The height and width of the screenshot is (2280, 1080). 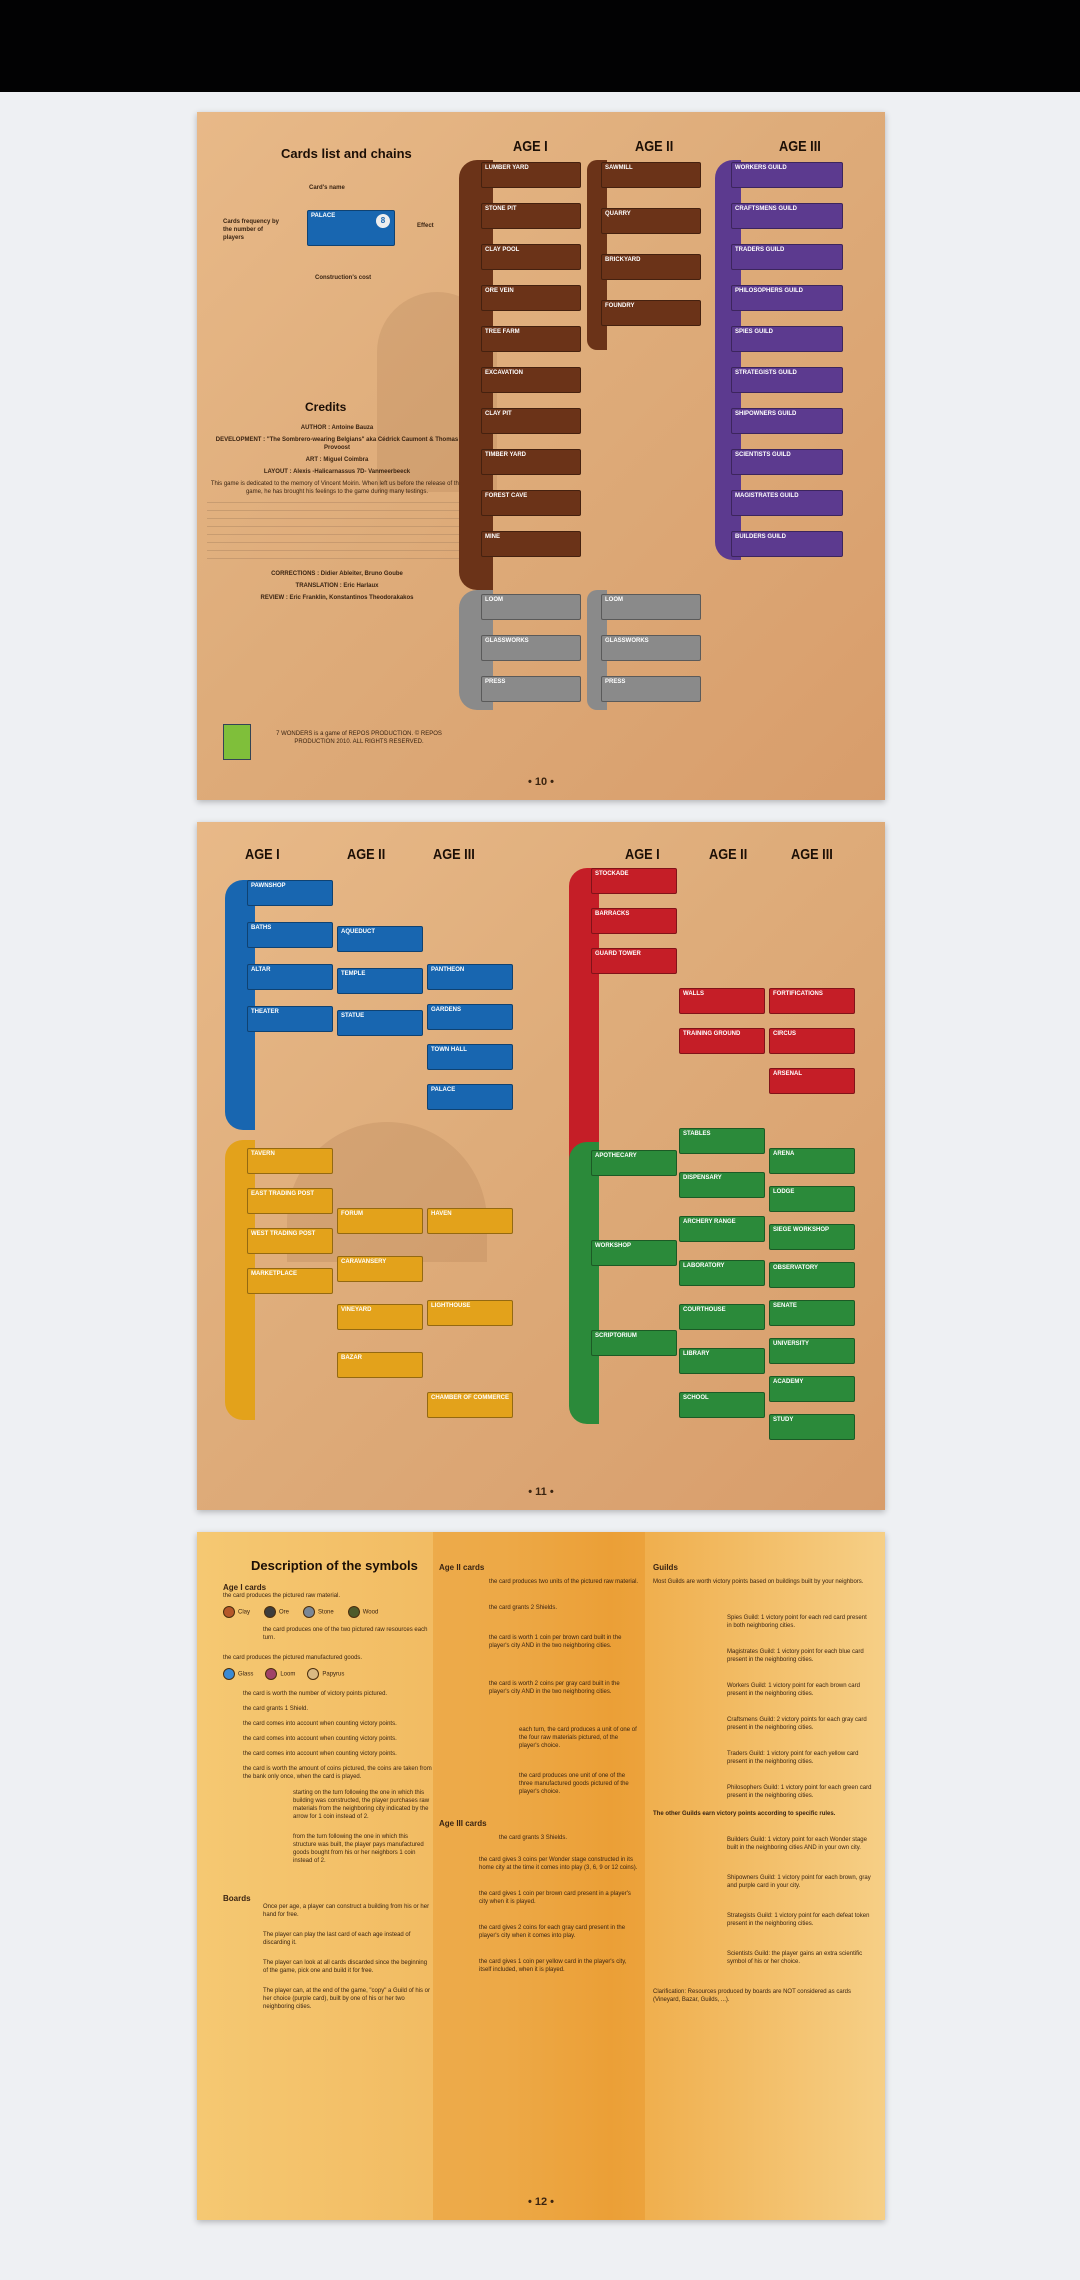 What do you see at coordinates (812, 1001) in the screenshot?
I see `card: FORTIFICATIONS` at bounding box center [812, 1001].